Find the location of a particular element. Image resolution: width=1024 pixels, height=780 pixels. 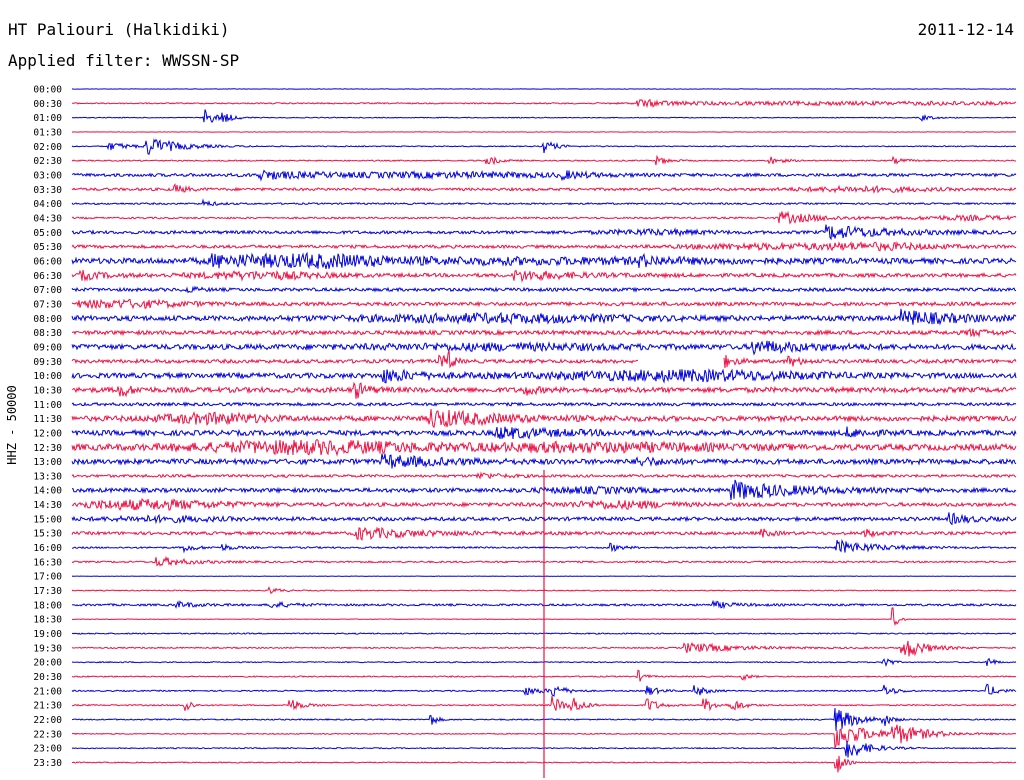

row-time-label: 19:00 is located at coordinates (47, 634).